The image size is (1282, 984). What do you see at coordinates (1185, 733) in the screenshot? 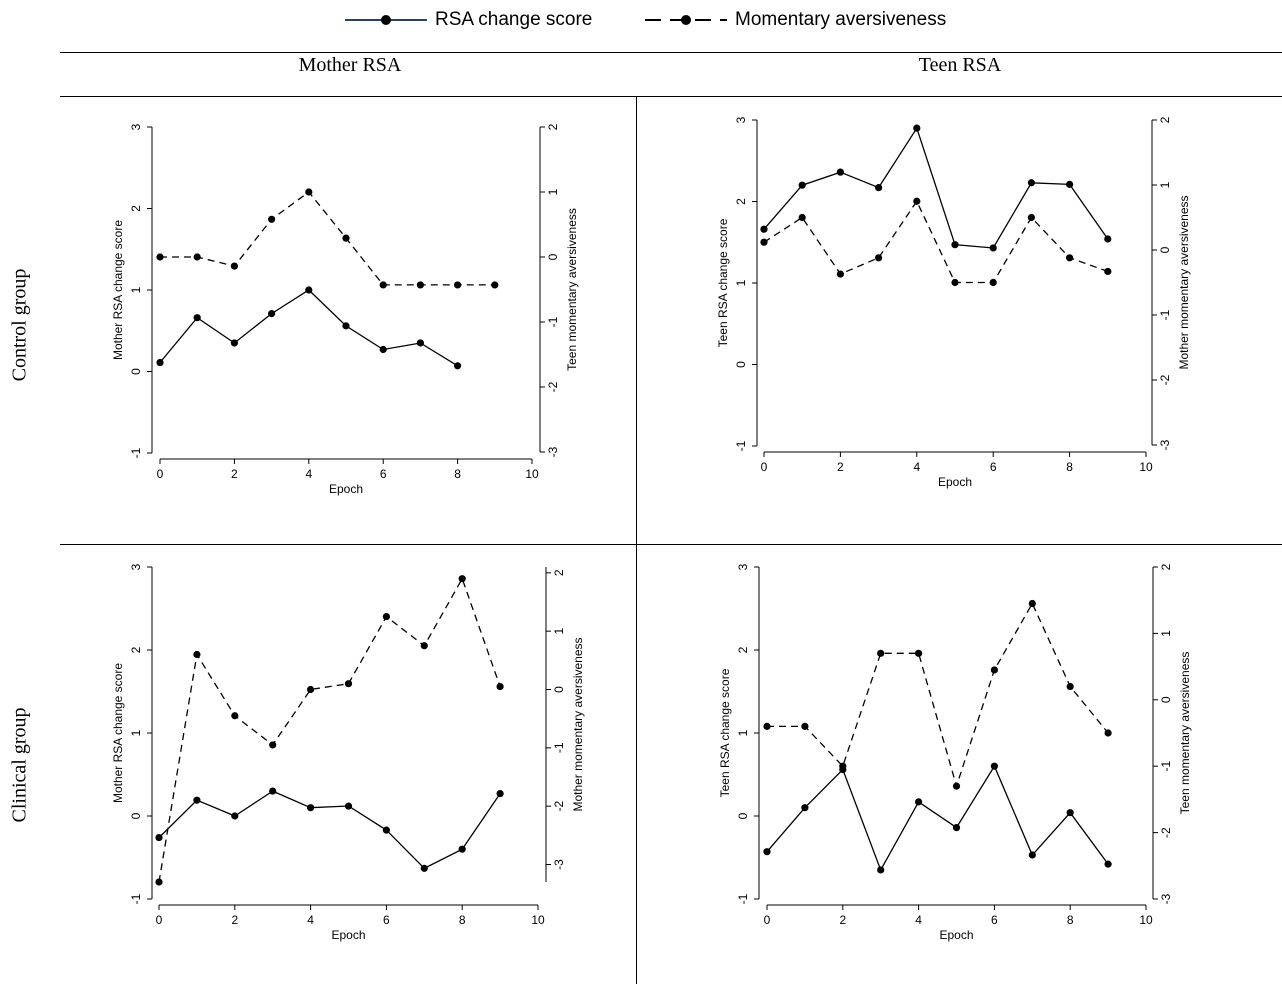
I see `y2-axis-label: Teen momentary aversiveness` at bounding box center [1185, 733].